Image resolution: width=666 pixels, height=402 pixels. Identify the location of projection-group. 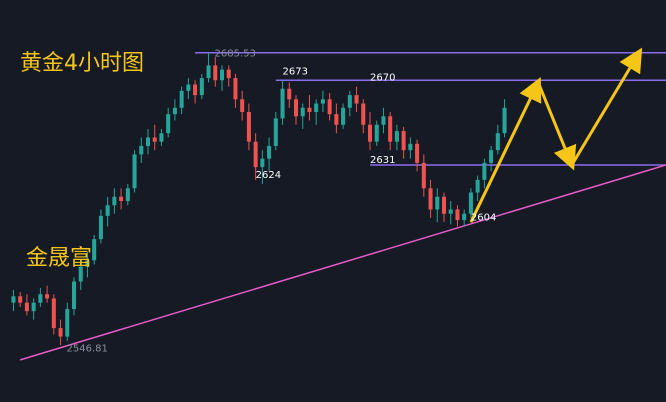
(556, 135).